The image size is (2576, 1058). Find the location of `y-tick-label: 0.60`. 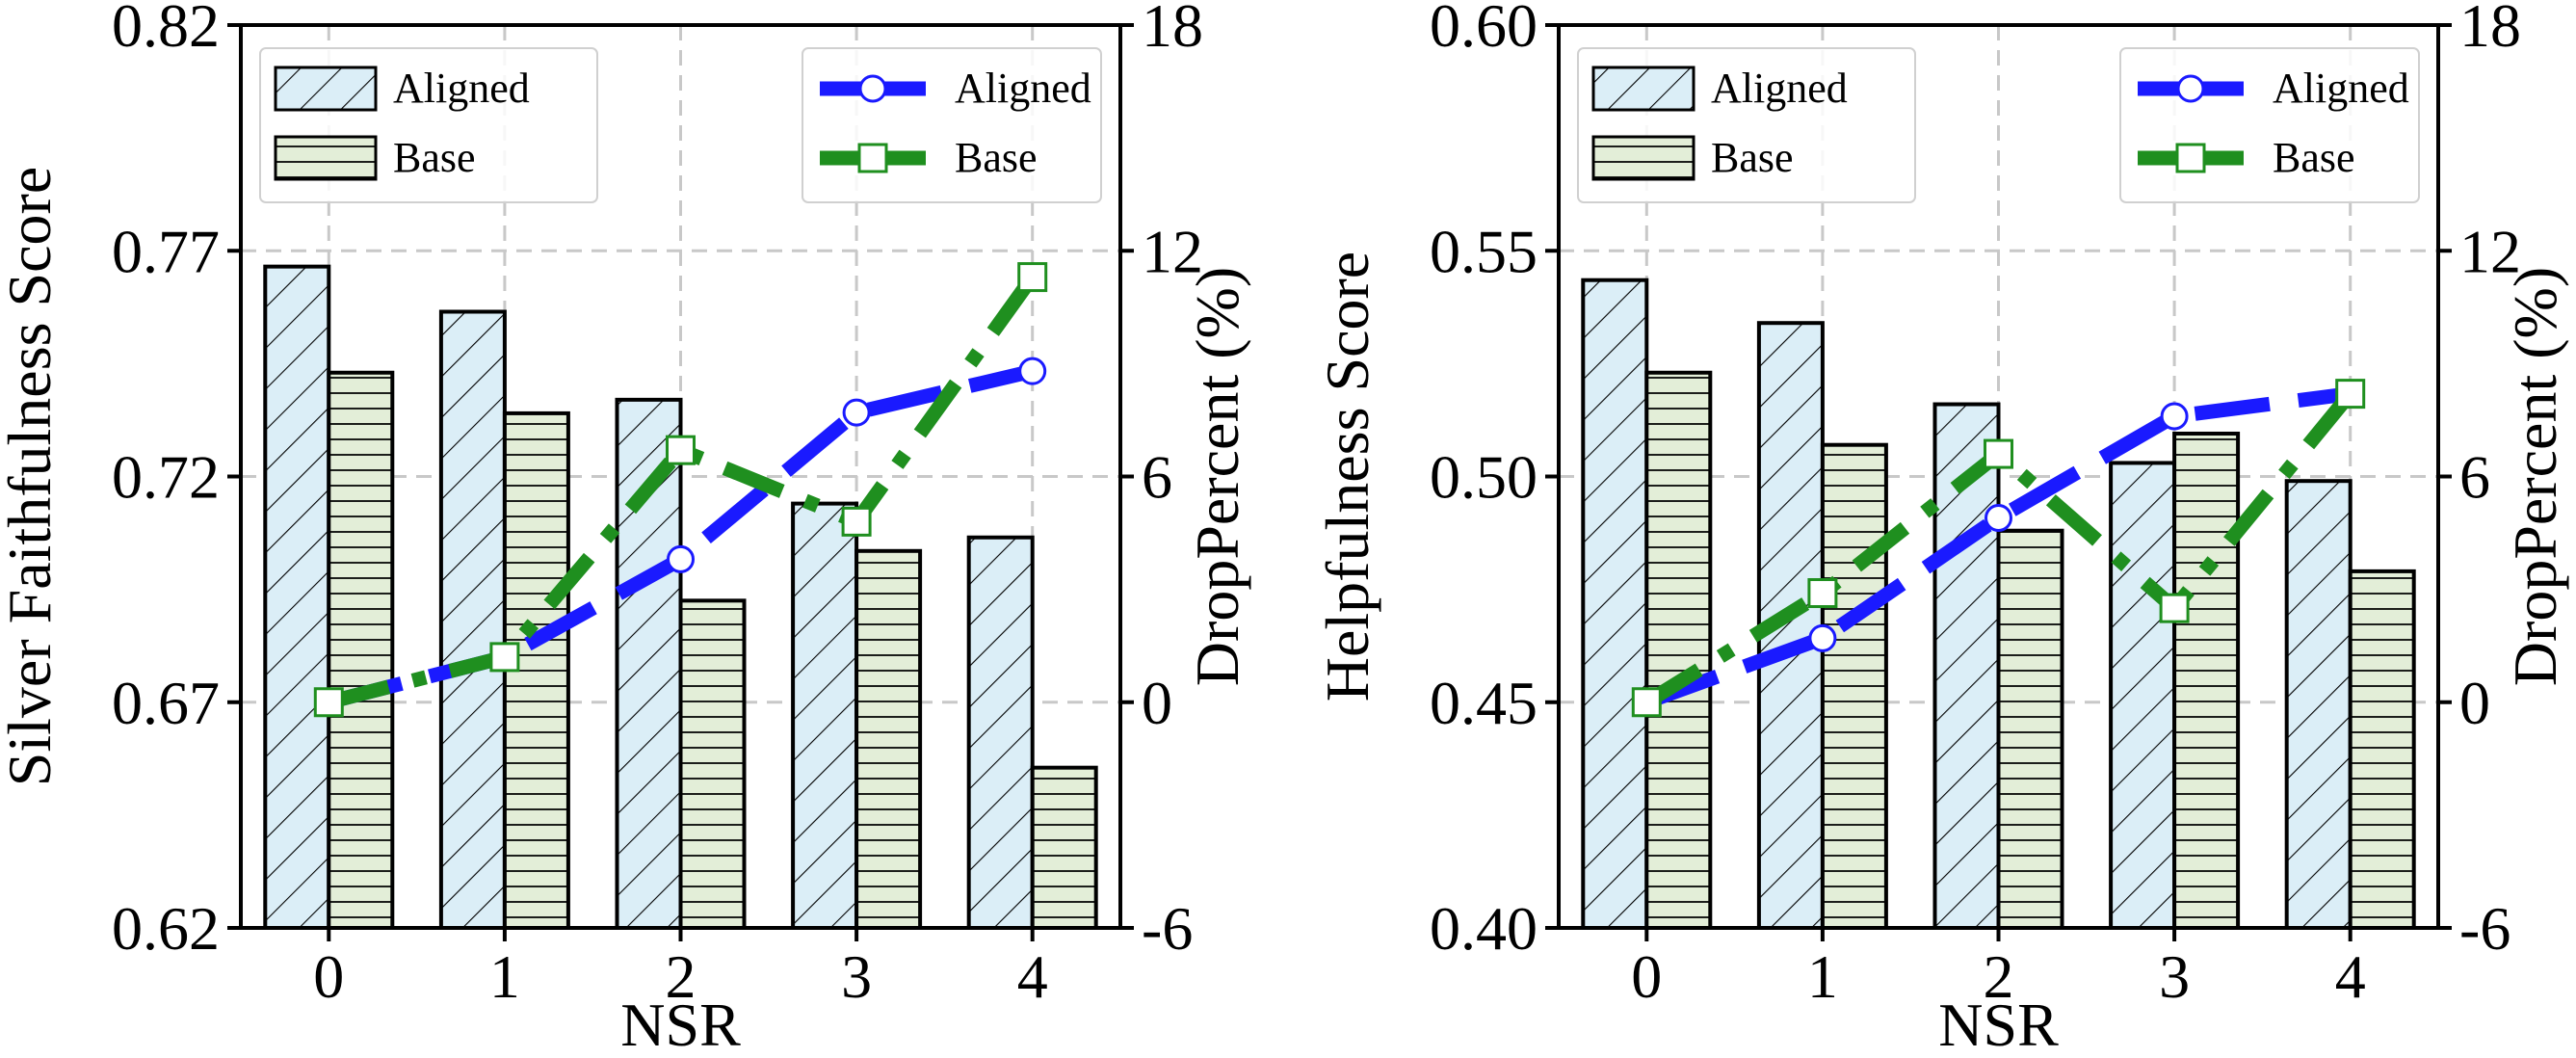

y-tick-label: 0.60 is located at coordinates (1484, 30).